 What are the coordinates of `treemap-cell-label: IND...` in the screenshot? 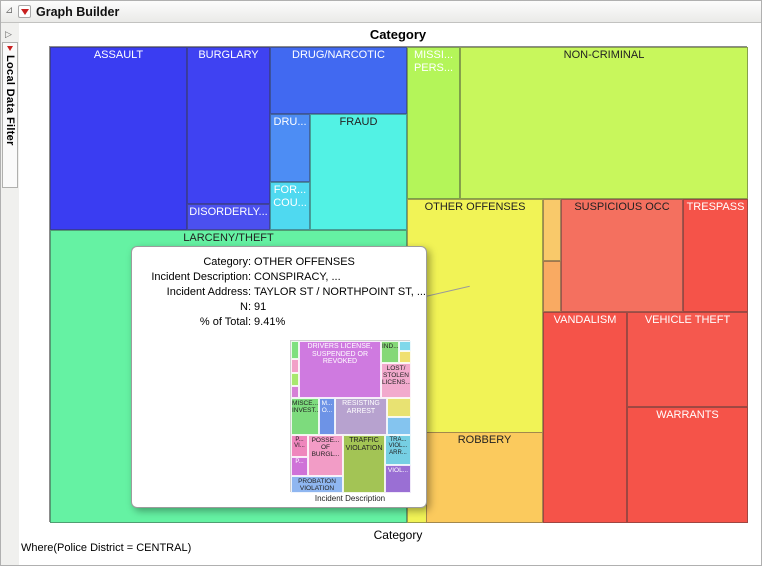 It's located at (390, 346).